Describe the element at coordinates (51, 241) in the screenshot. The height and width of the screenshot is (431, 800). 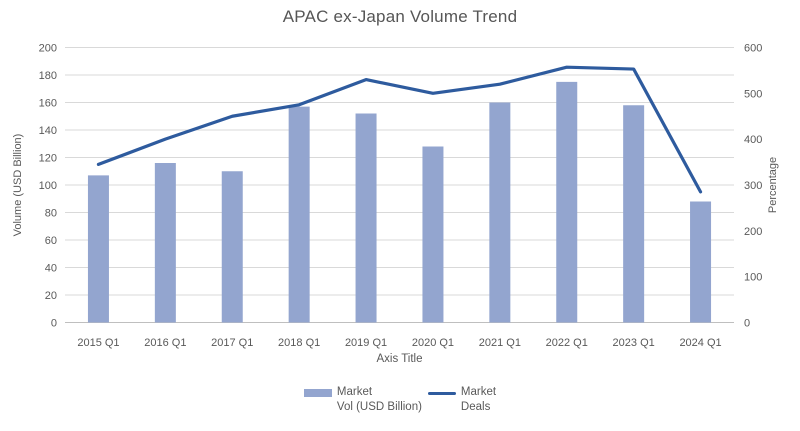
I see `left-axis-tick-label: 60` at that location.